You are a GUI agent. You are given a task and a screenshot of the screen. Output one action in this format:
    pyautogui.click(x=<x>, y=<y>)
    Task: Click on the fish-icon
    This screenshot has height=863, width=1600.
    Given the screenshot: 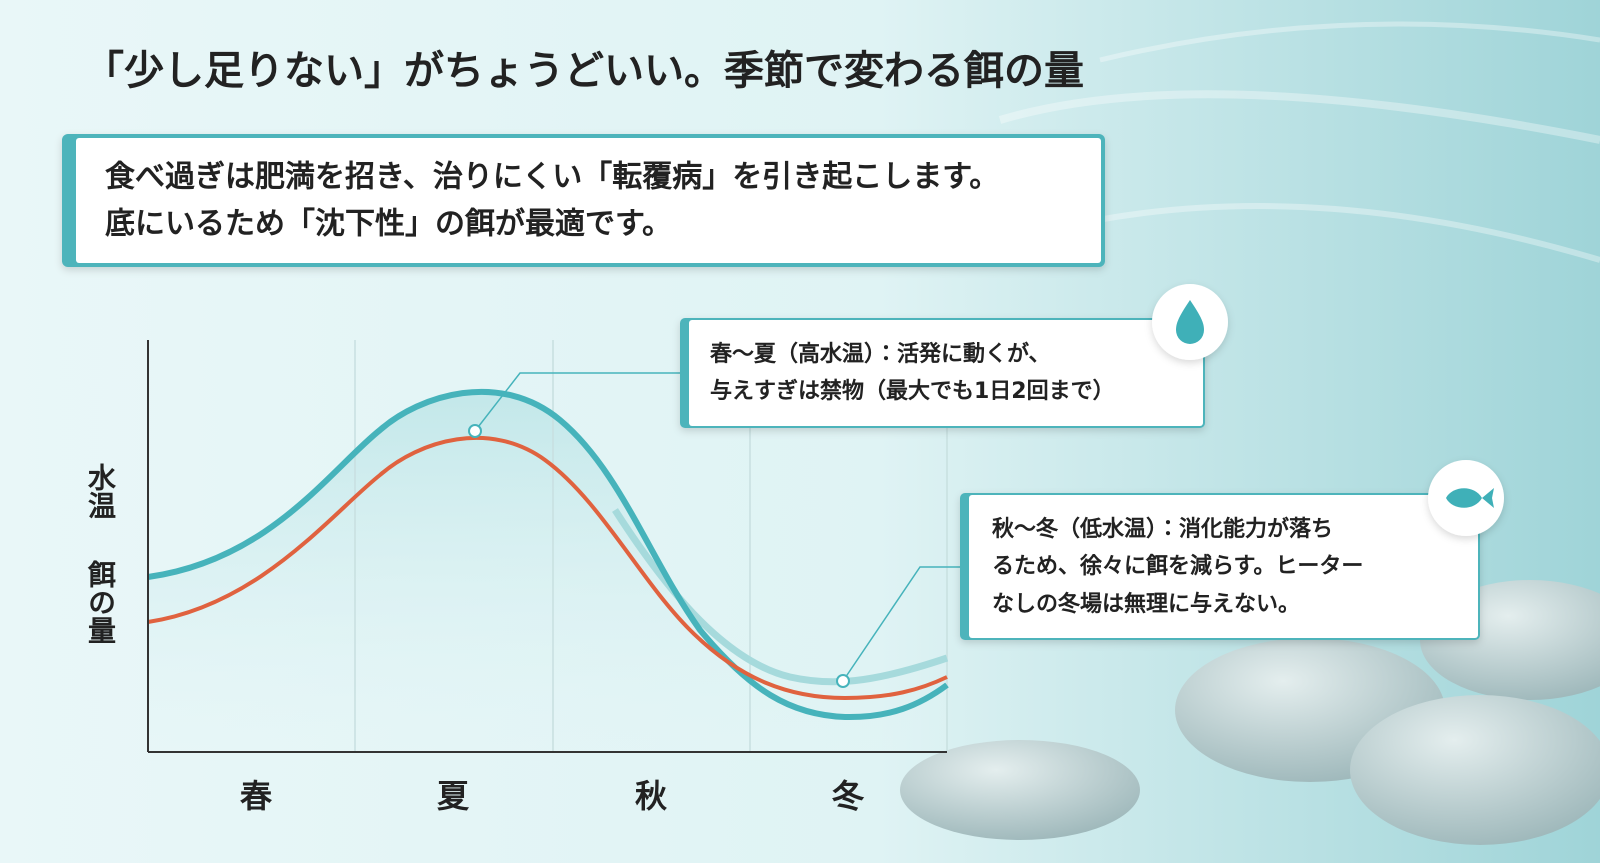 What is the action you would take?
    pyautogui.click(x=1466, y=498)
    